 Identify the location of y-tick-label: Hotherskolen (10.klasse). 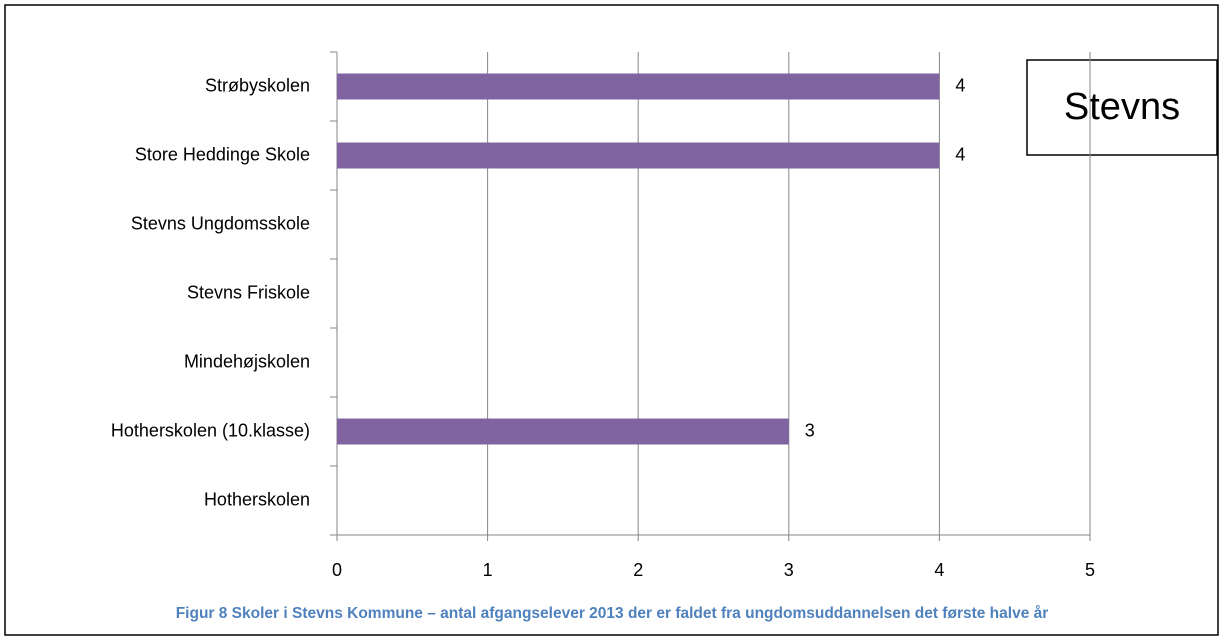
(210, 430).